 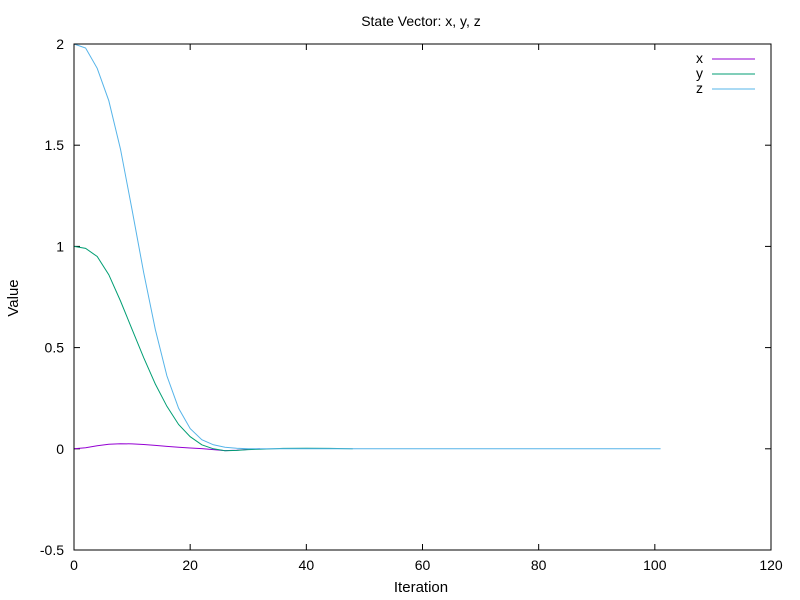 I want to click on legend-label-x: x, so click(x=699, y=58).